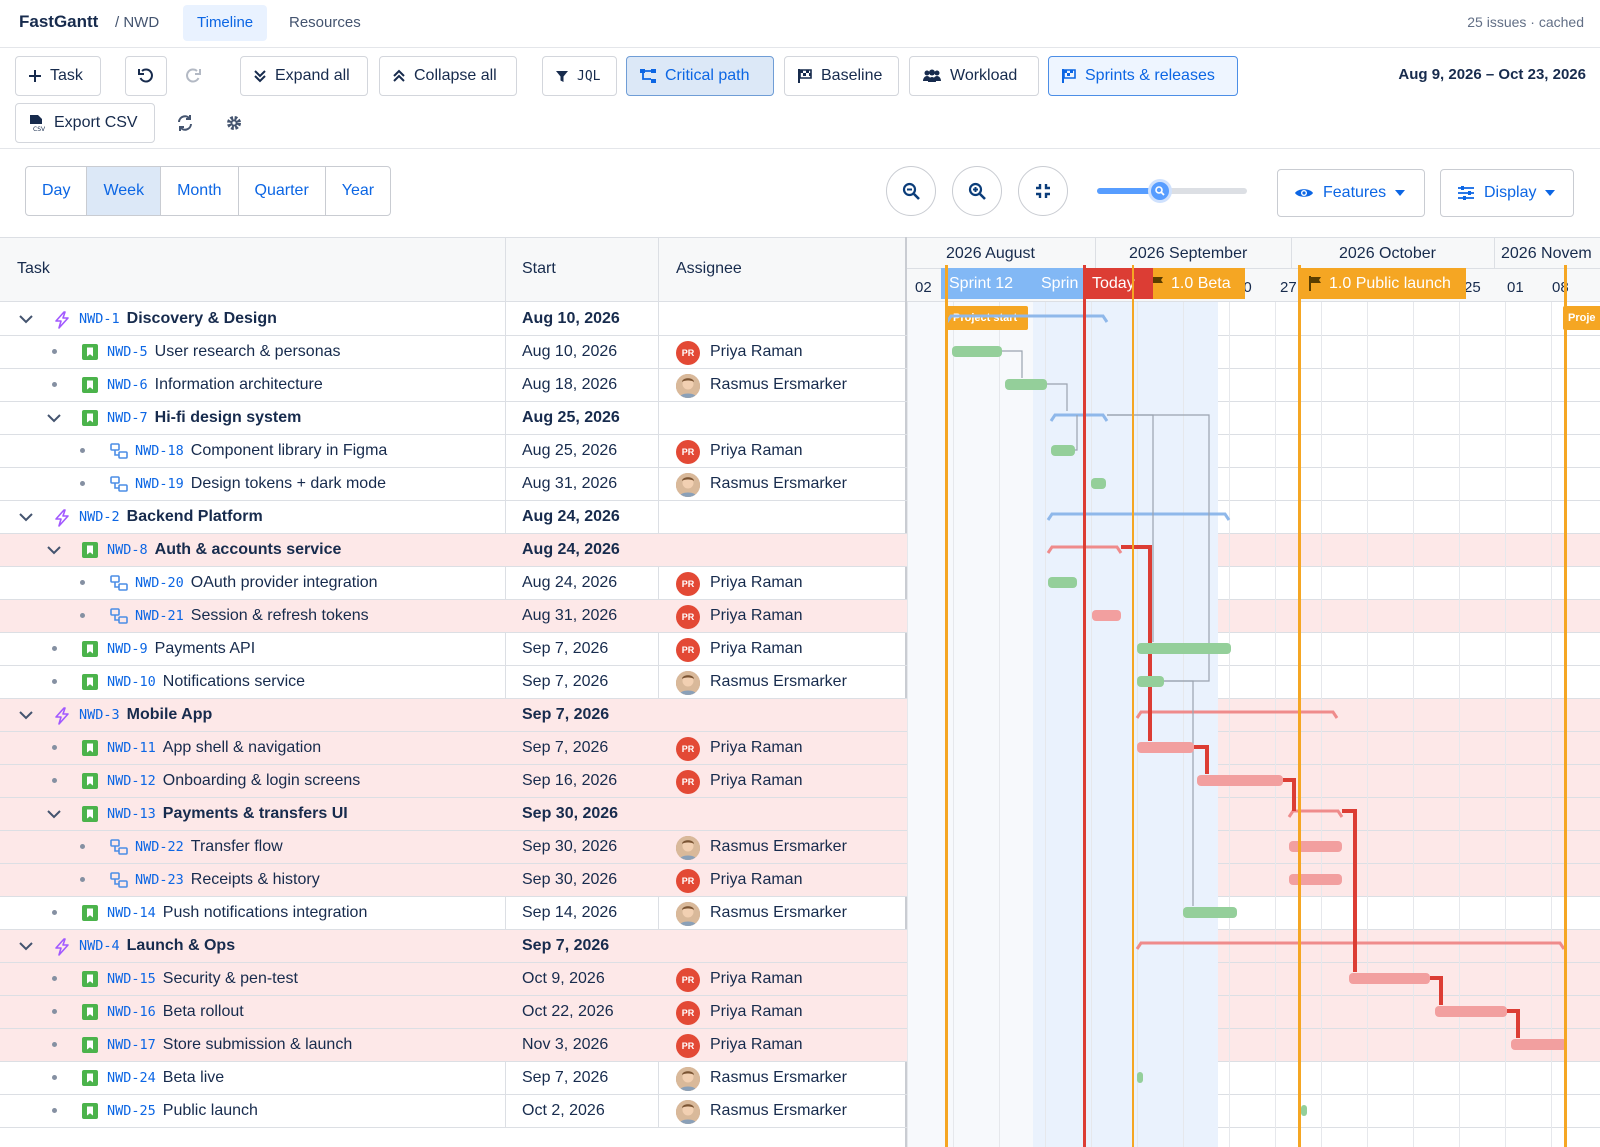  I want to click on fit-to-screen-button, so click(1043, 191).